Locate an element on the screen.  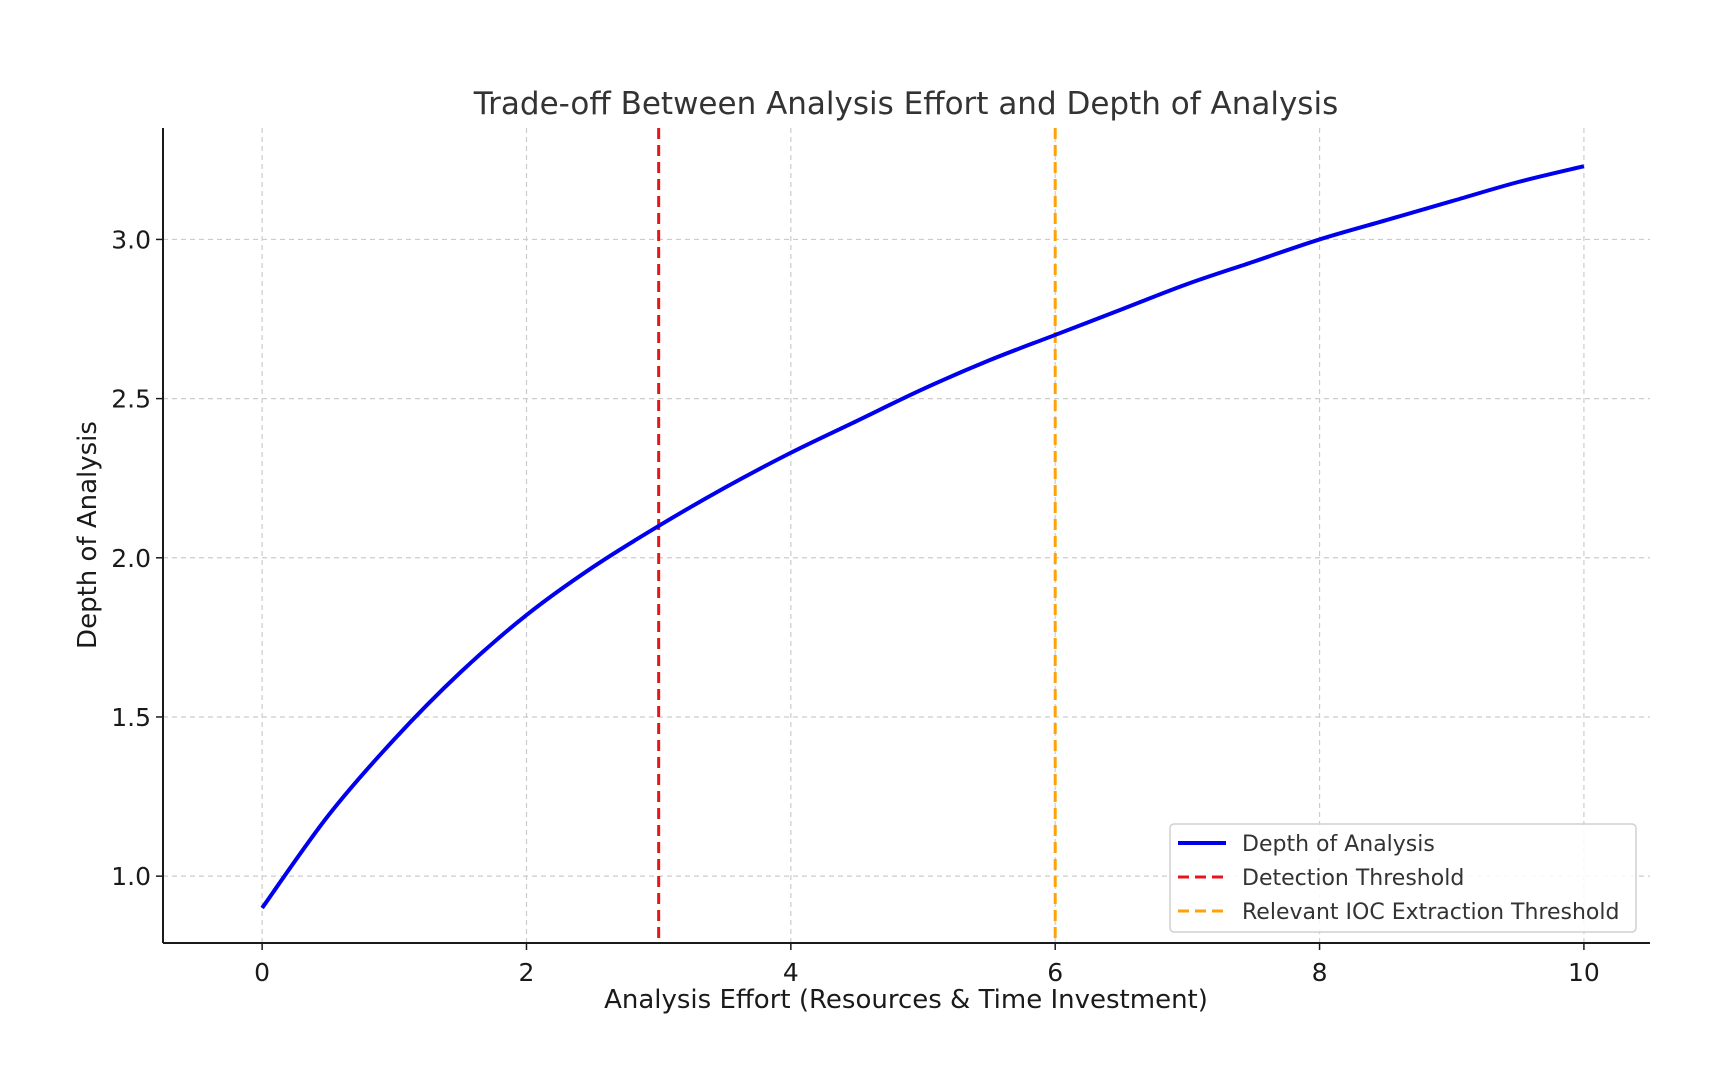
x-tick-label-6: 6 is located at coordinates (1055, 972).